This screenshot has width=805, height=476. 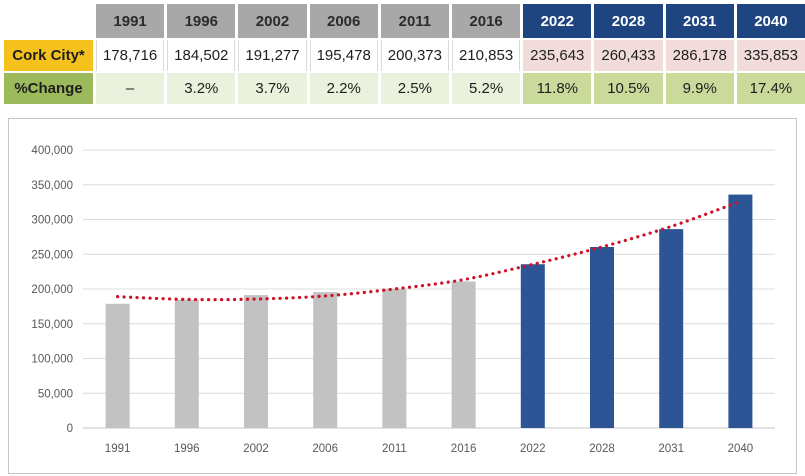 I want to click on x-tick-label-1996: 1996, so click(x=187, y=449).